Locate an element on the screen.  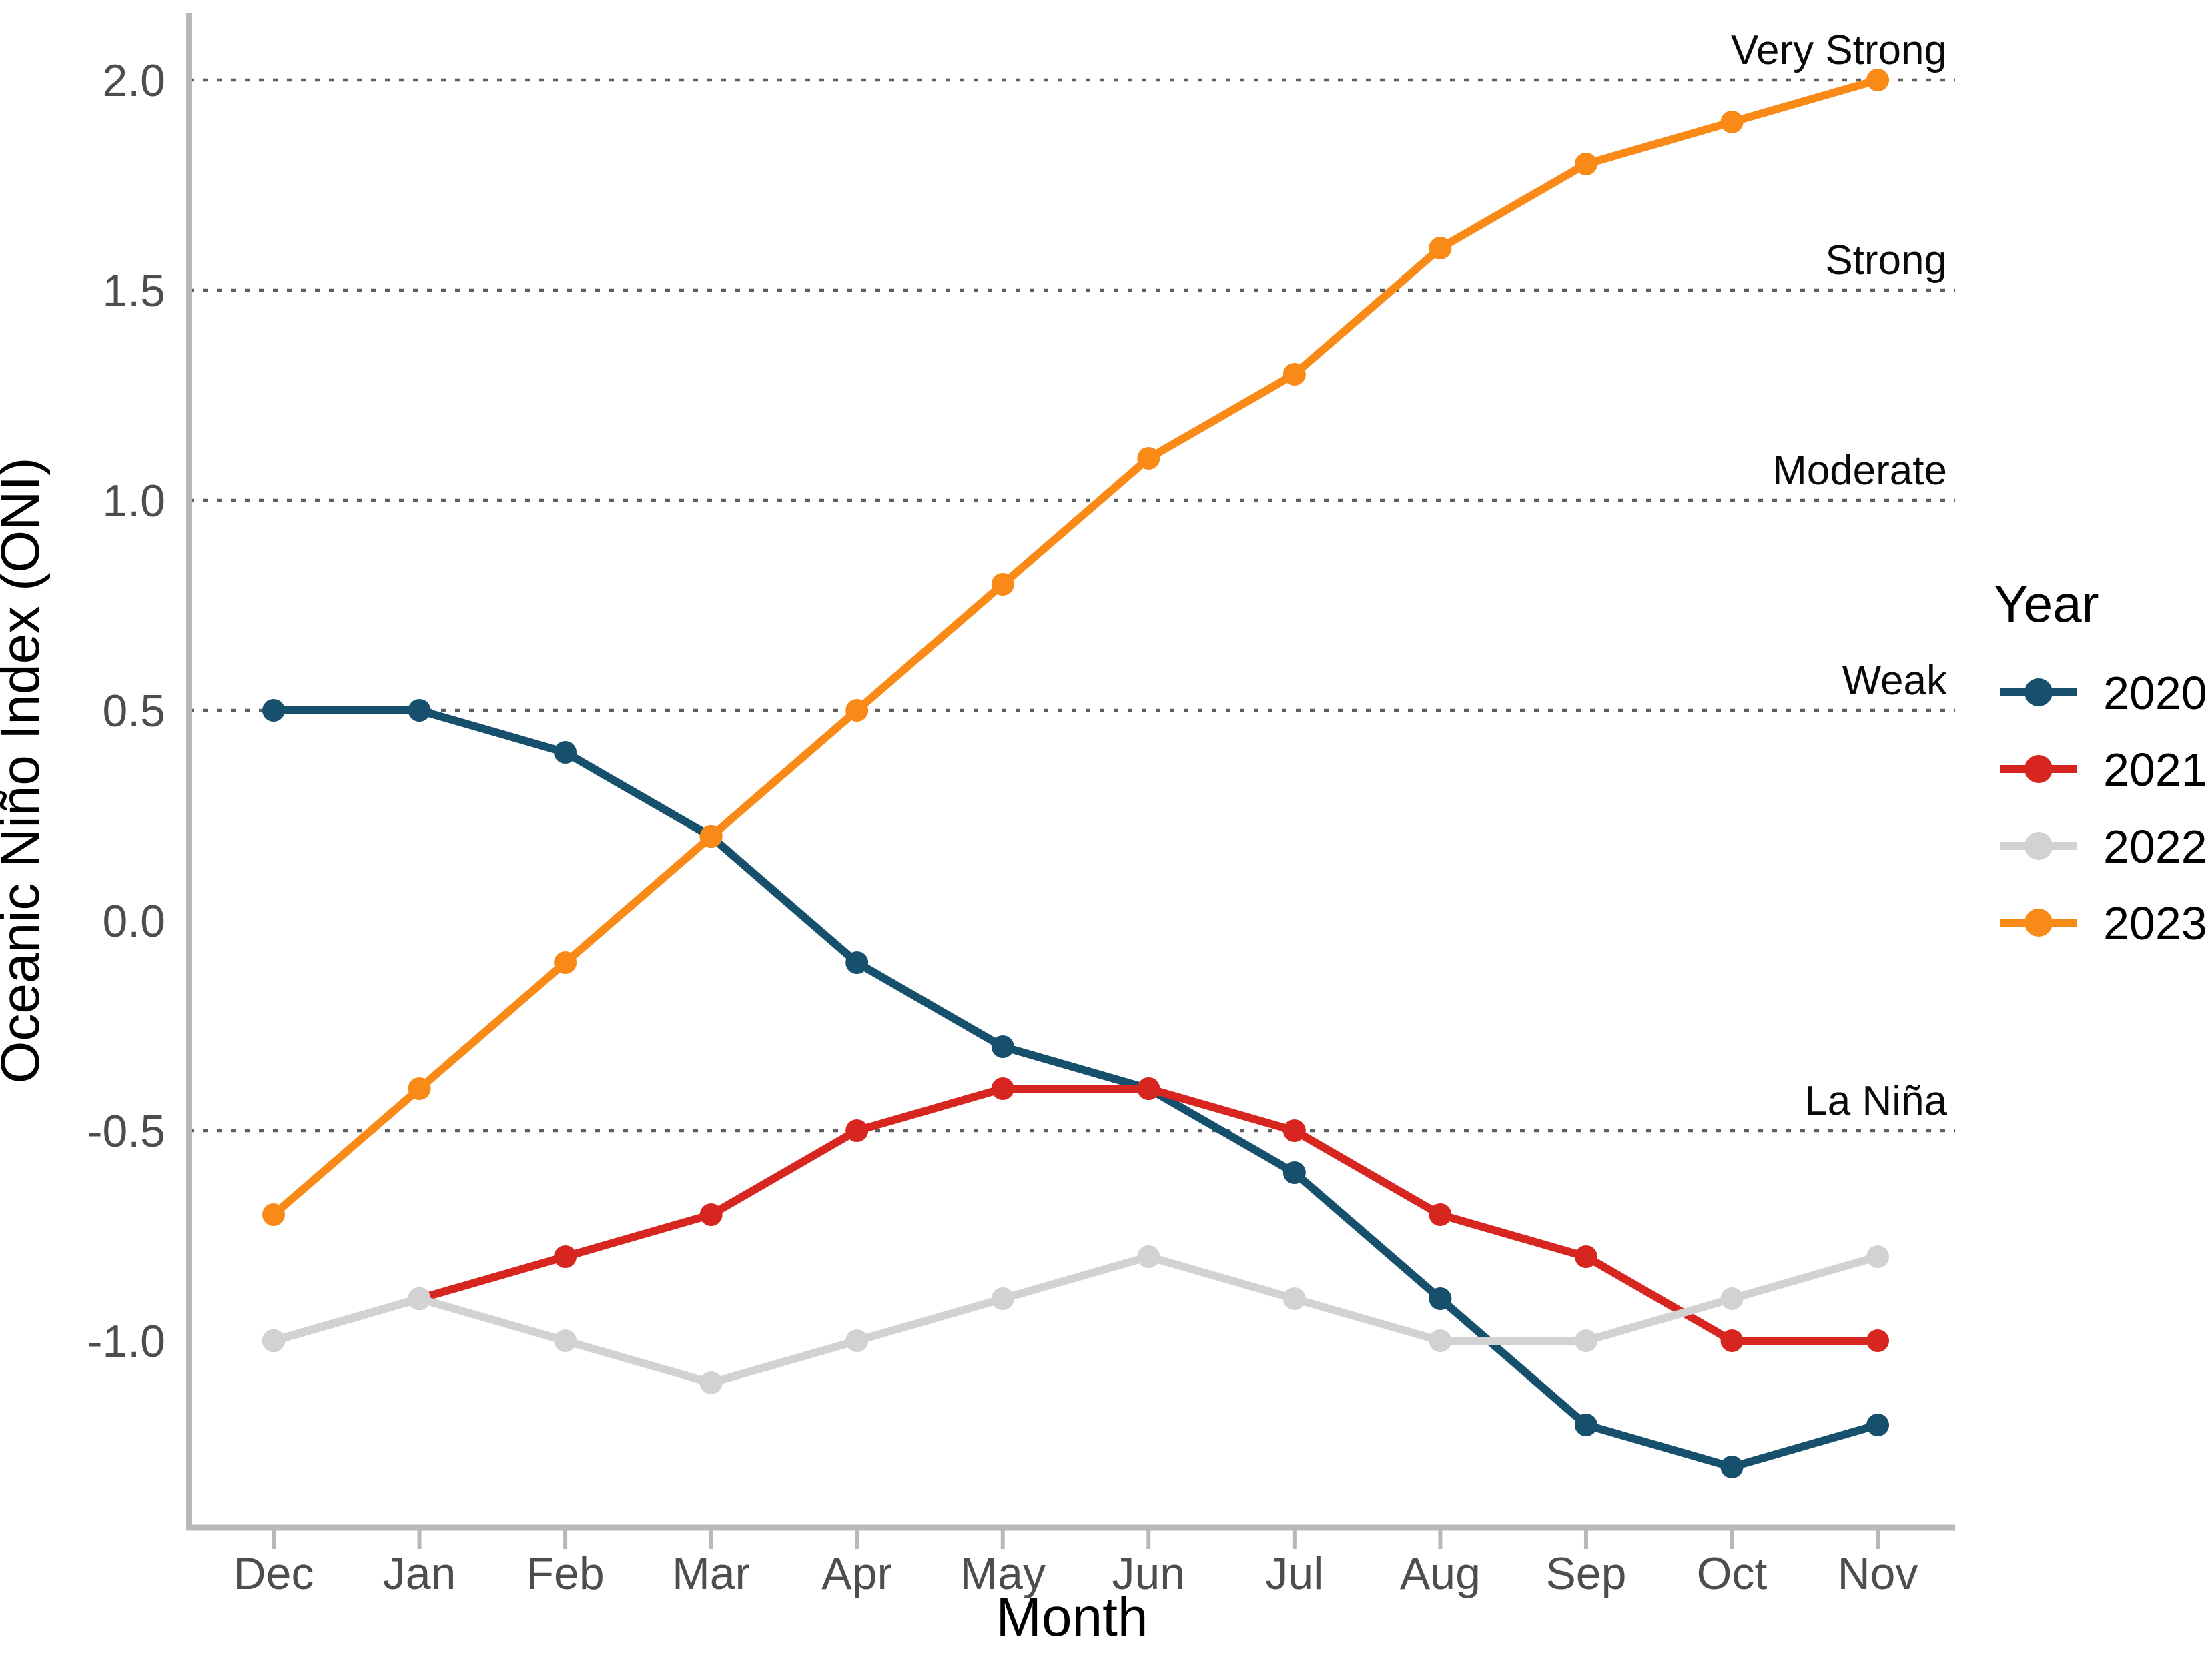
series-2021-point-jul is located at coordinates (1294, 1130).